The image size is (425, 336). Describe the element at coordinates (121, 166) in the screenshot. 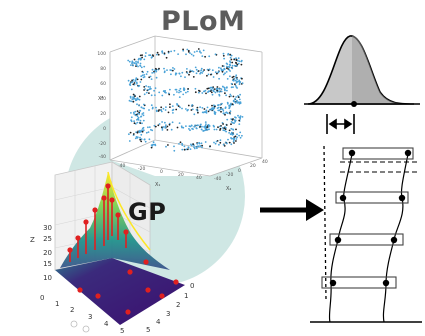

I see `plom-x1-tick: -40` at that location.